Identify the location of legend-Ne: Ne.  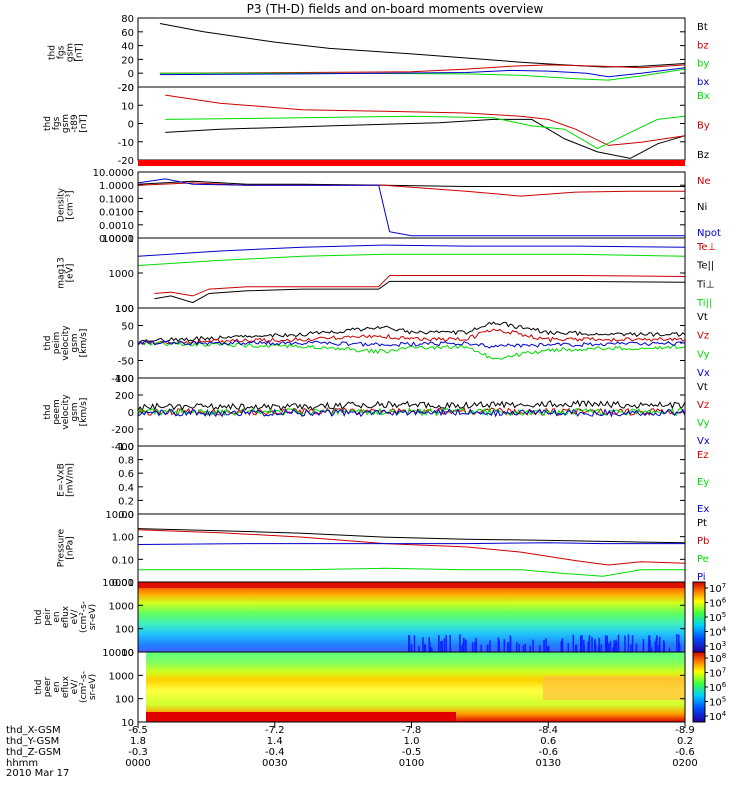
(704, 181).